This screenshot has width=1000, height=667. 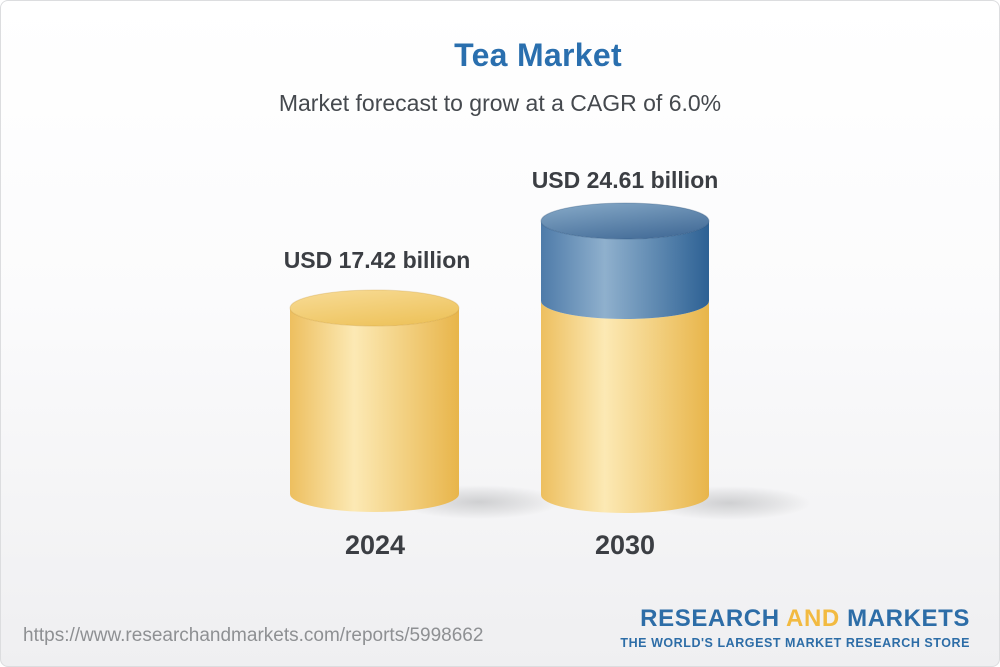 What do you see at coordinates (377, 260) in the screenshot?
I see `value-label-2024: USD 17.42 billion` at bounding box center [377, 260].